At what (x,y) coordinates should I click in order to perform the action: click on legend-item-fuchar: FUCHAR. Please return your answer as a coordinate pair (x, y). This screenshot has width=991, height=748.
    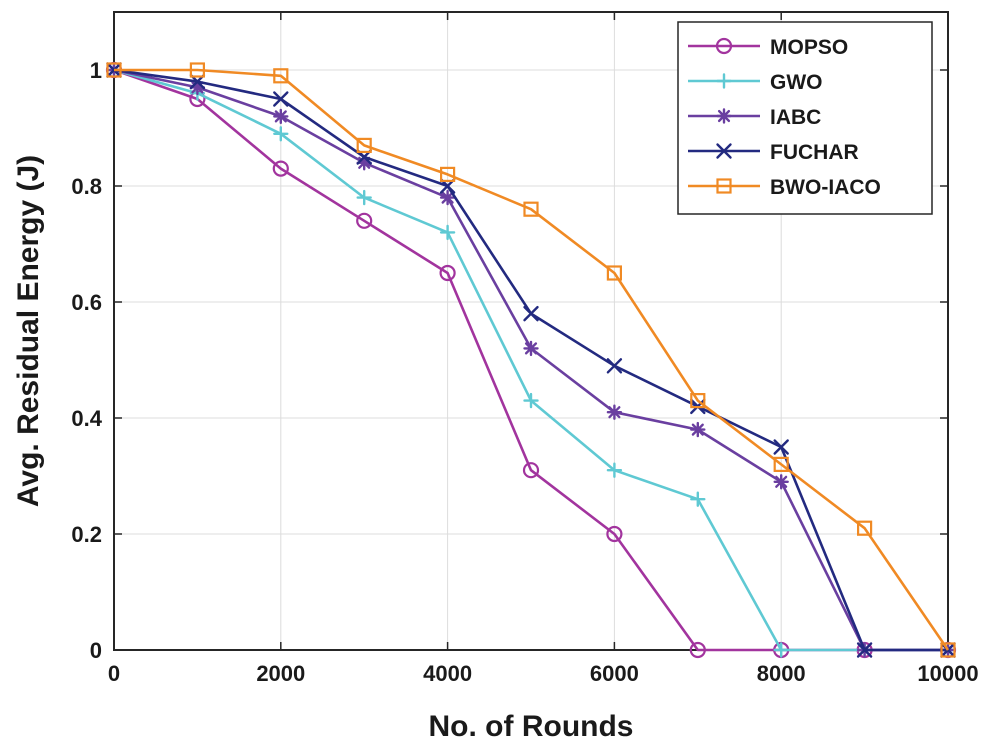
    Looking at the image, I should click on (773, 152).